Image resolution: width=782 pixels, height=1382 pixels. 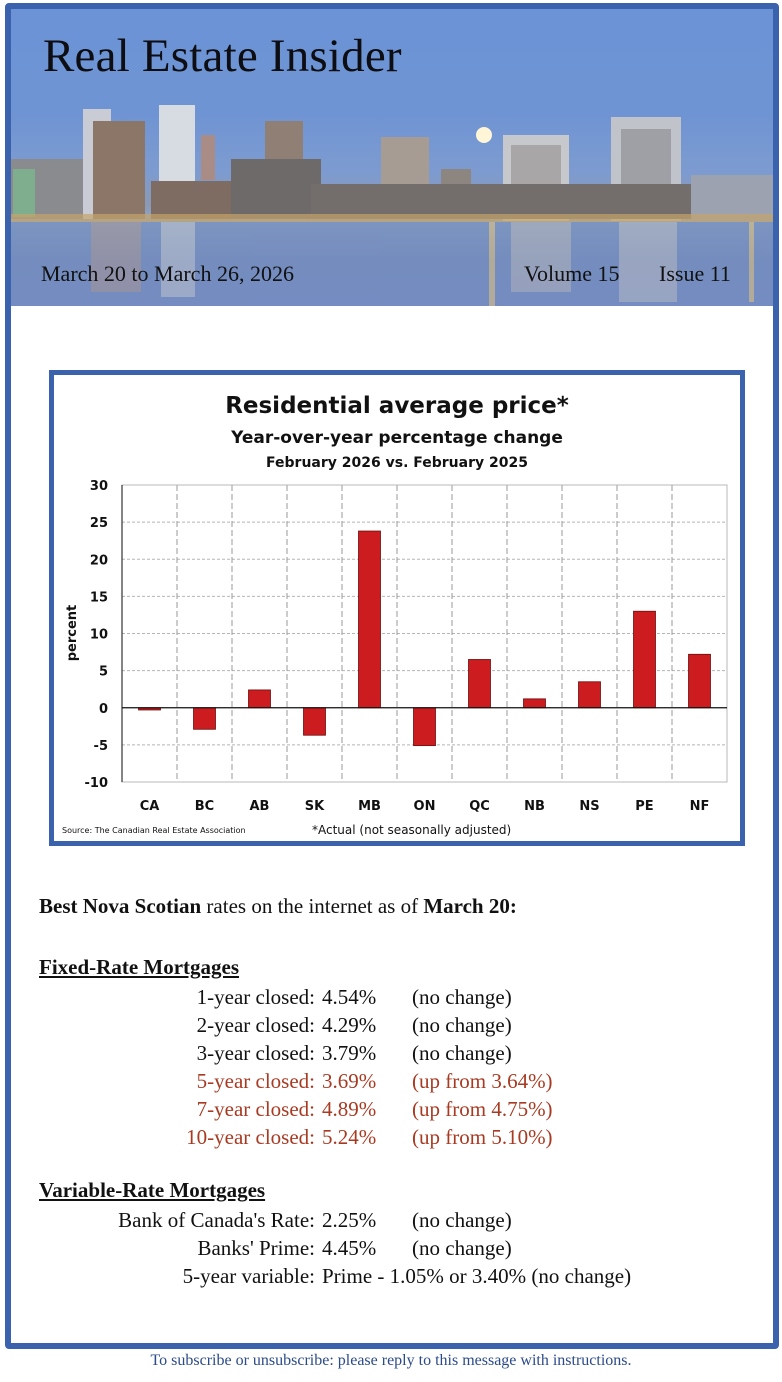 I want to click on y-tick-label: 0, so click(x=103, y=709).